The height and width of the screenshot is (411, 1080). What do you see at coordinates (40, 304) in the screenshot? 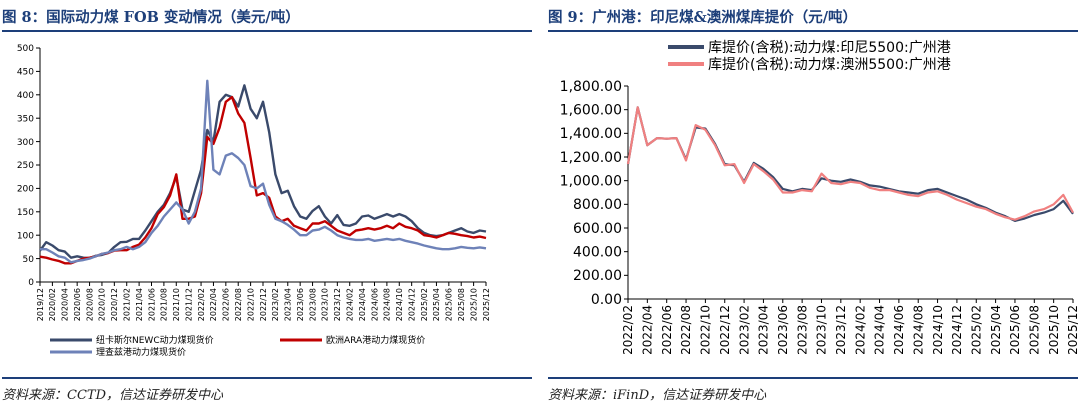
I see `left-x-tick-label: 2019/12` at bounding box center [40, 304].